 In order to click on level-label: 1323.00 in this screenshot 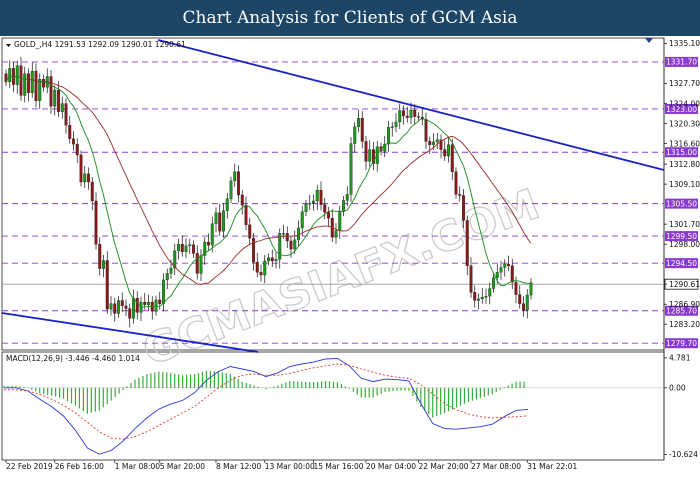, I will do `click(681, 109)`.